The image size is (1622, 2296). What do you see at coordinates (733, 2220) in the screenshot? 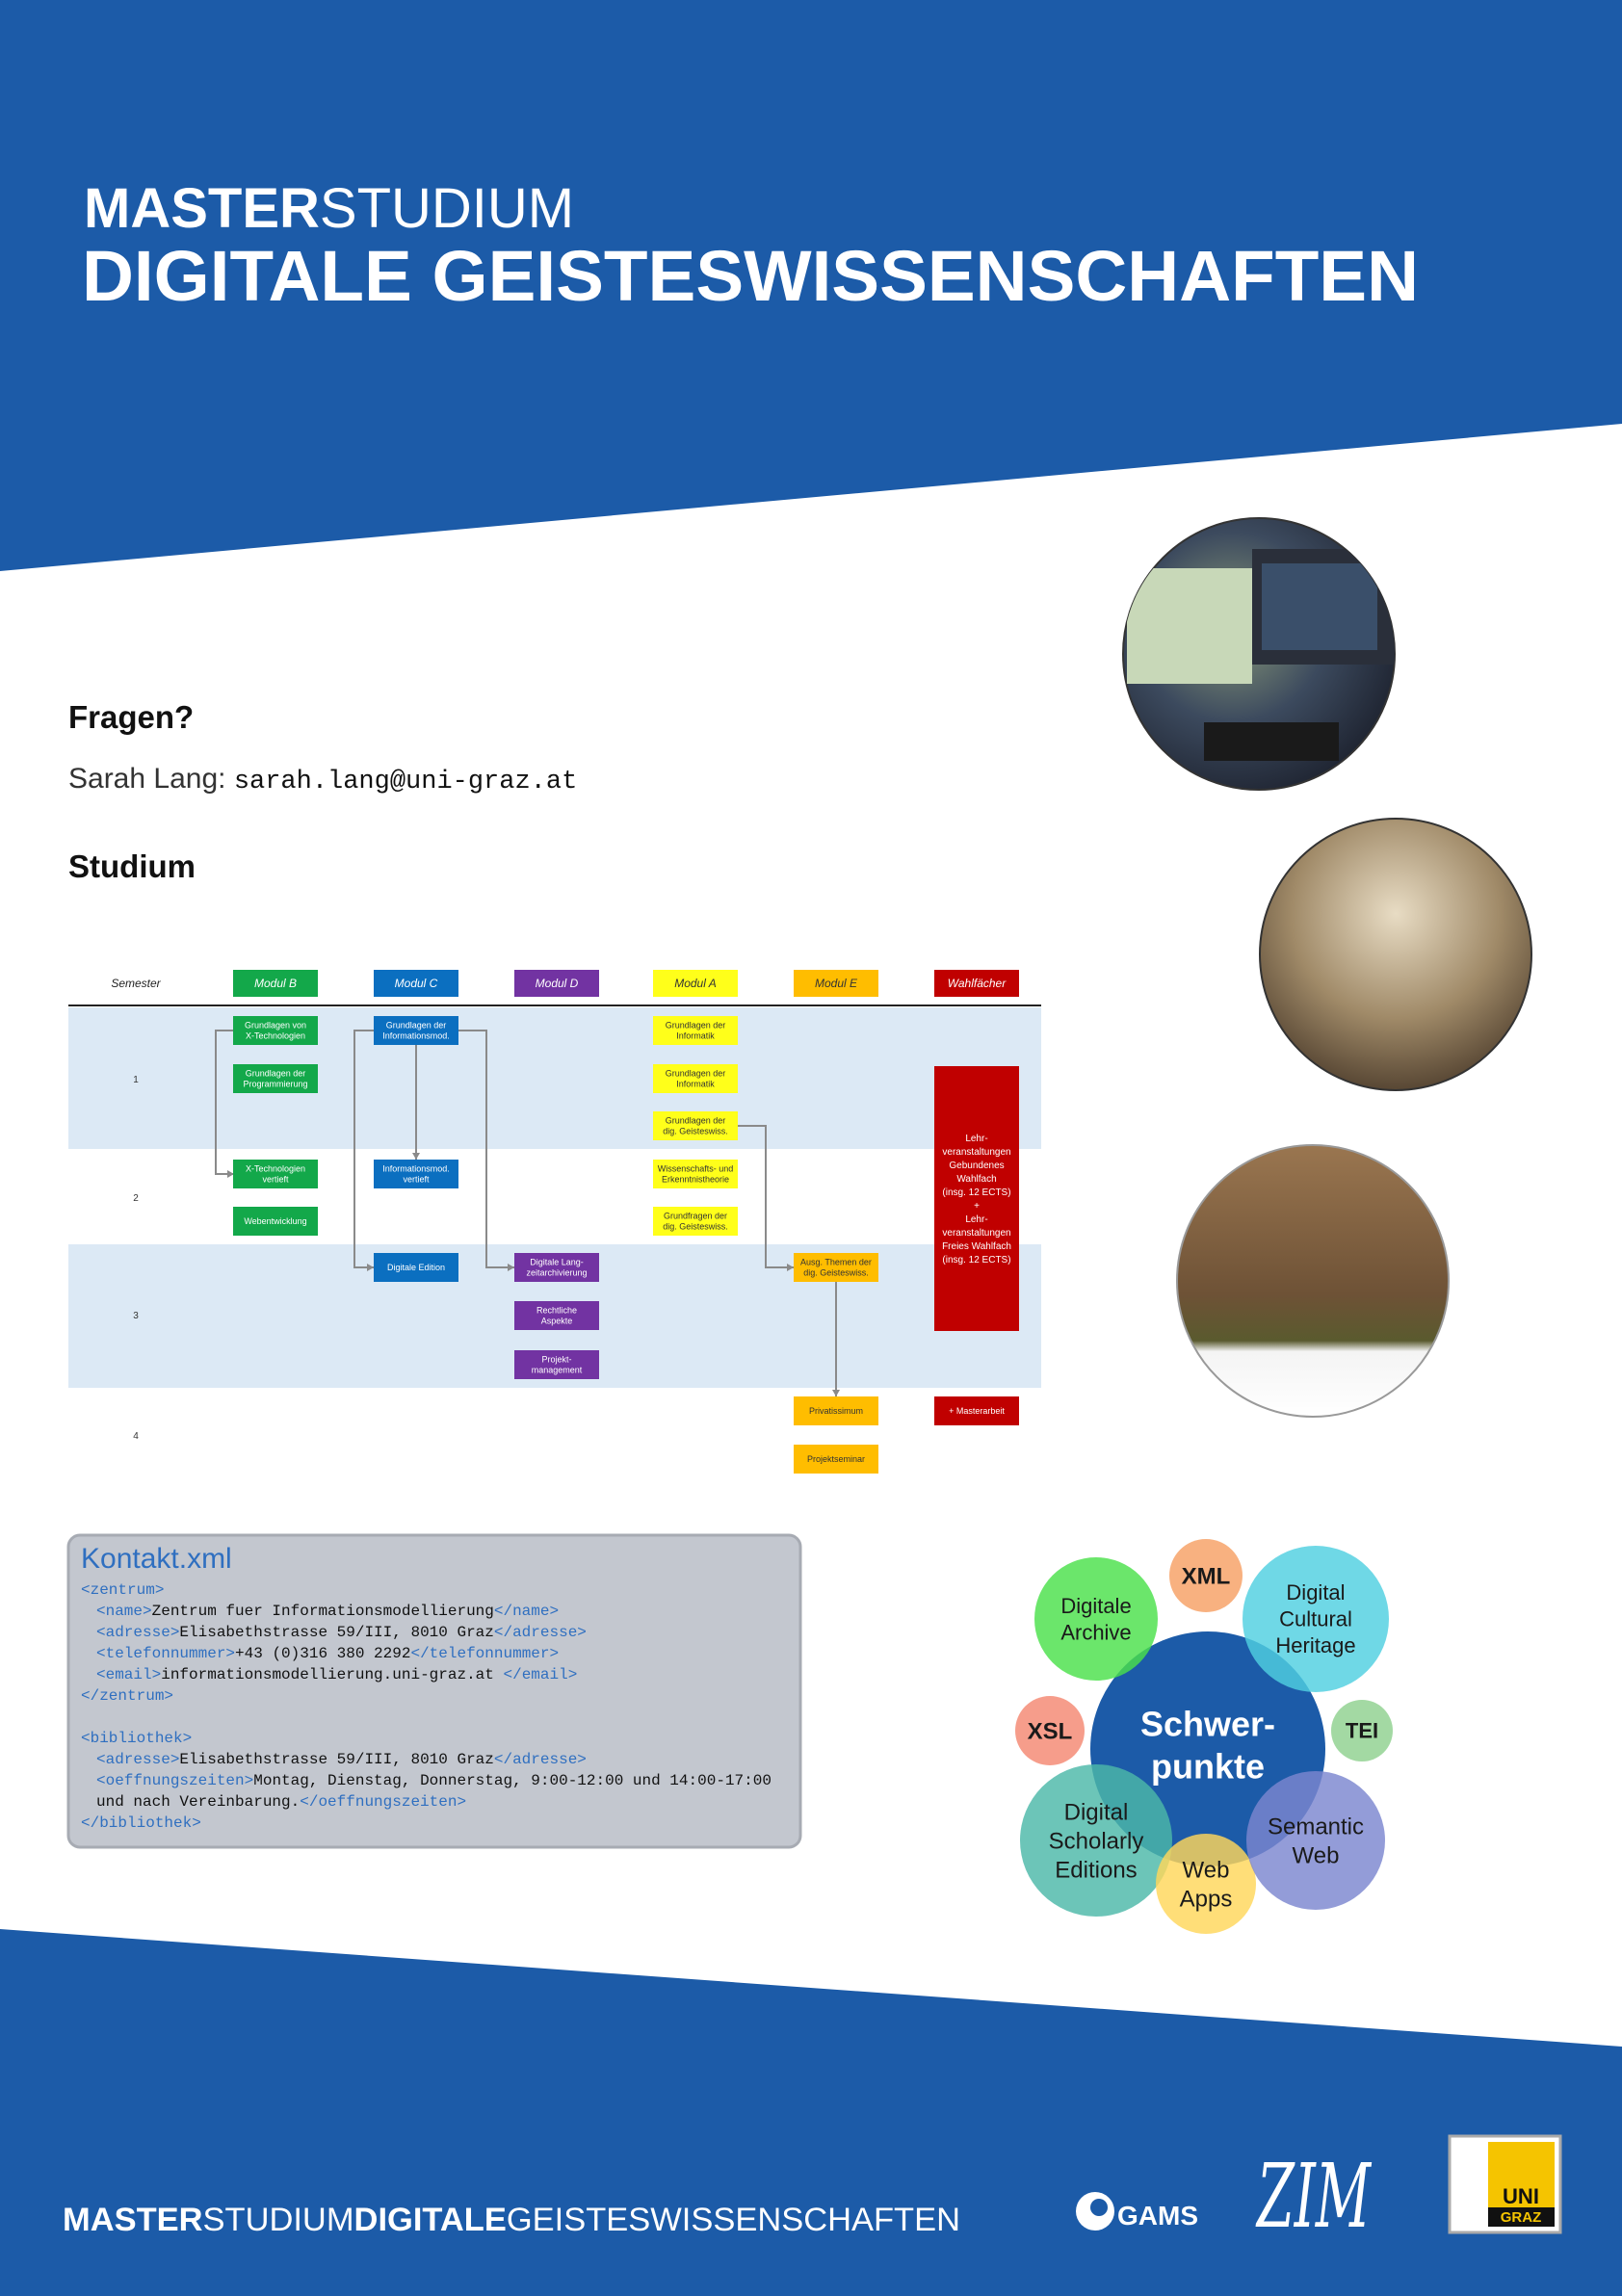
I see `footer-part: GEISTESWISSENSCHAFTEN` at bounding box center [733, 2220].